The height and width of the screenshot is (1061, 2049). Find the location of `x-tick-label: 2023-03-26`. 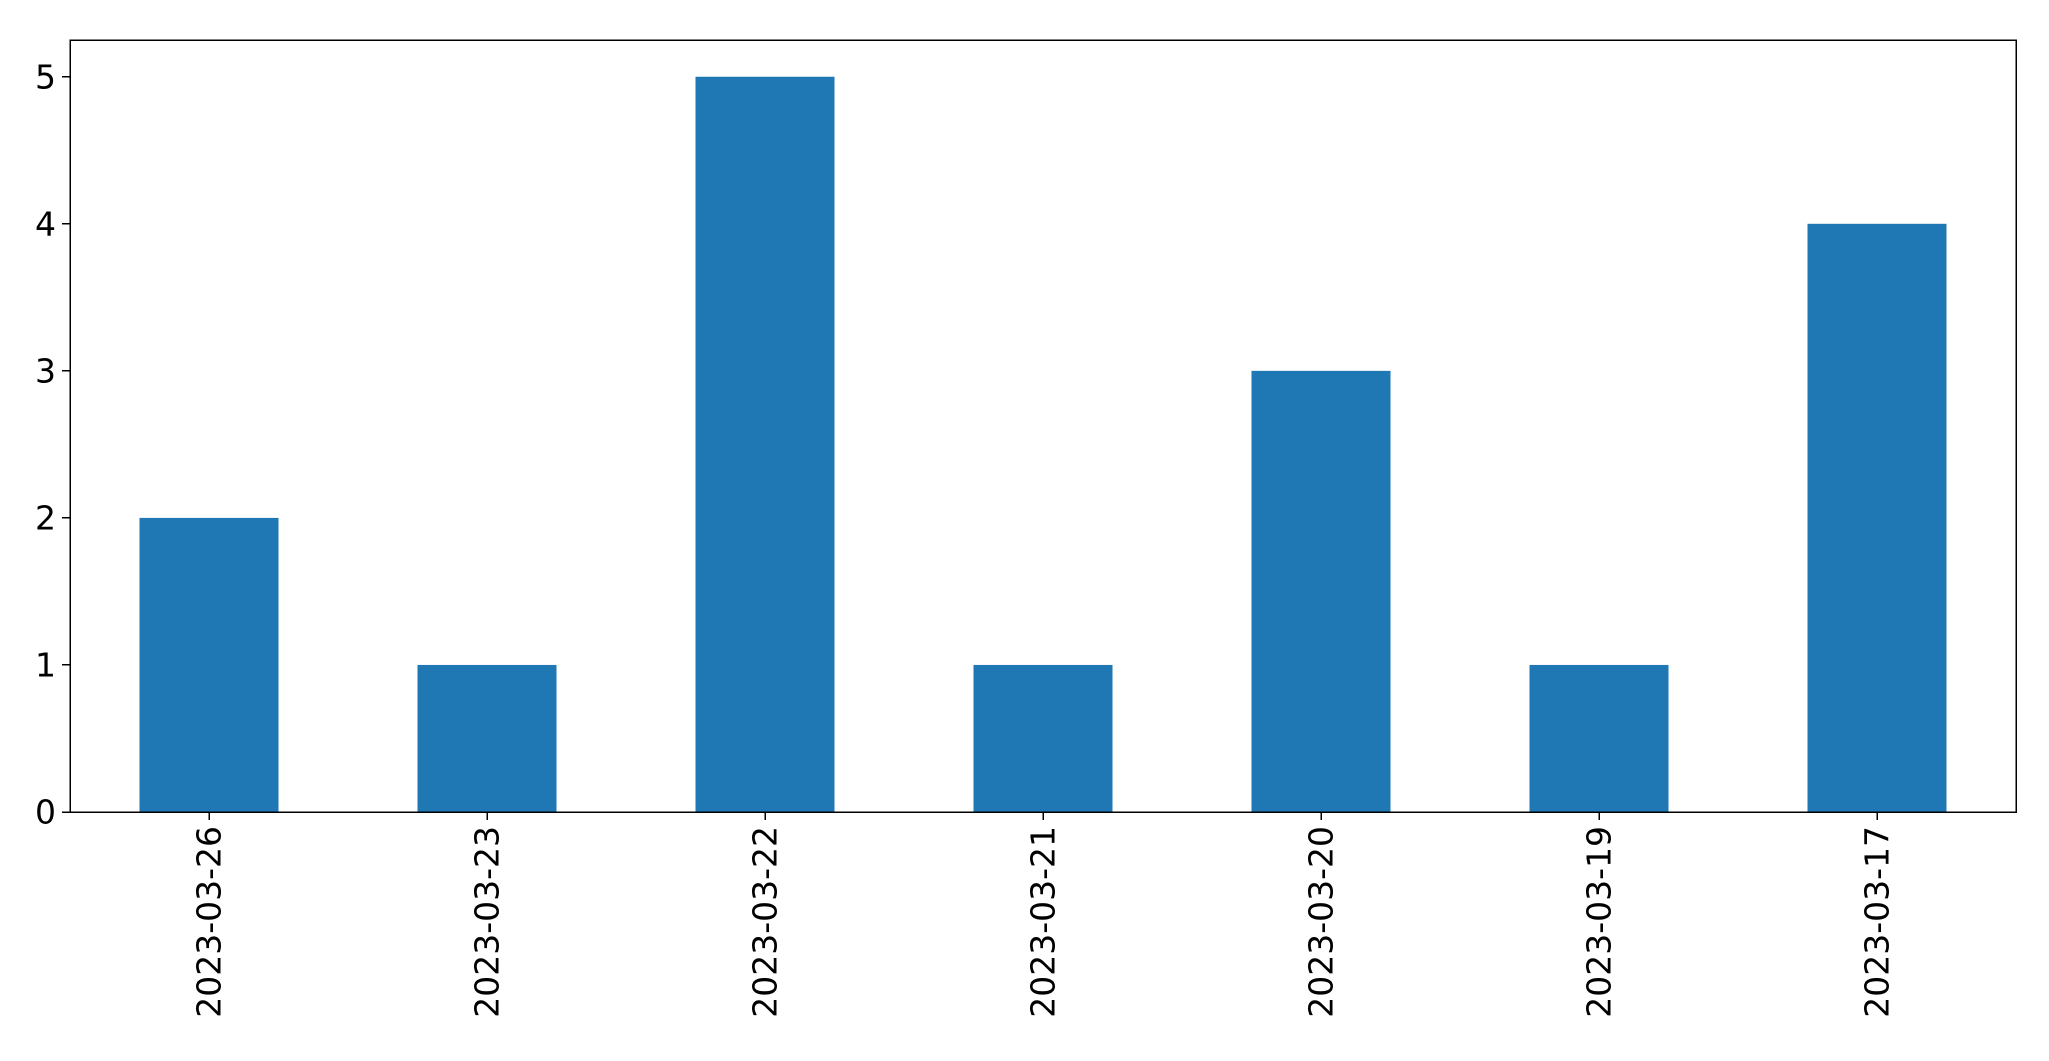

x-tick-label: 2023-03-26 is located at coordinates (209, 922).